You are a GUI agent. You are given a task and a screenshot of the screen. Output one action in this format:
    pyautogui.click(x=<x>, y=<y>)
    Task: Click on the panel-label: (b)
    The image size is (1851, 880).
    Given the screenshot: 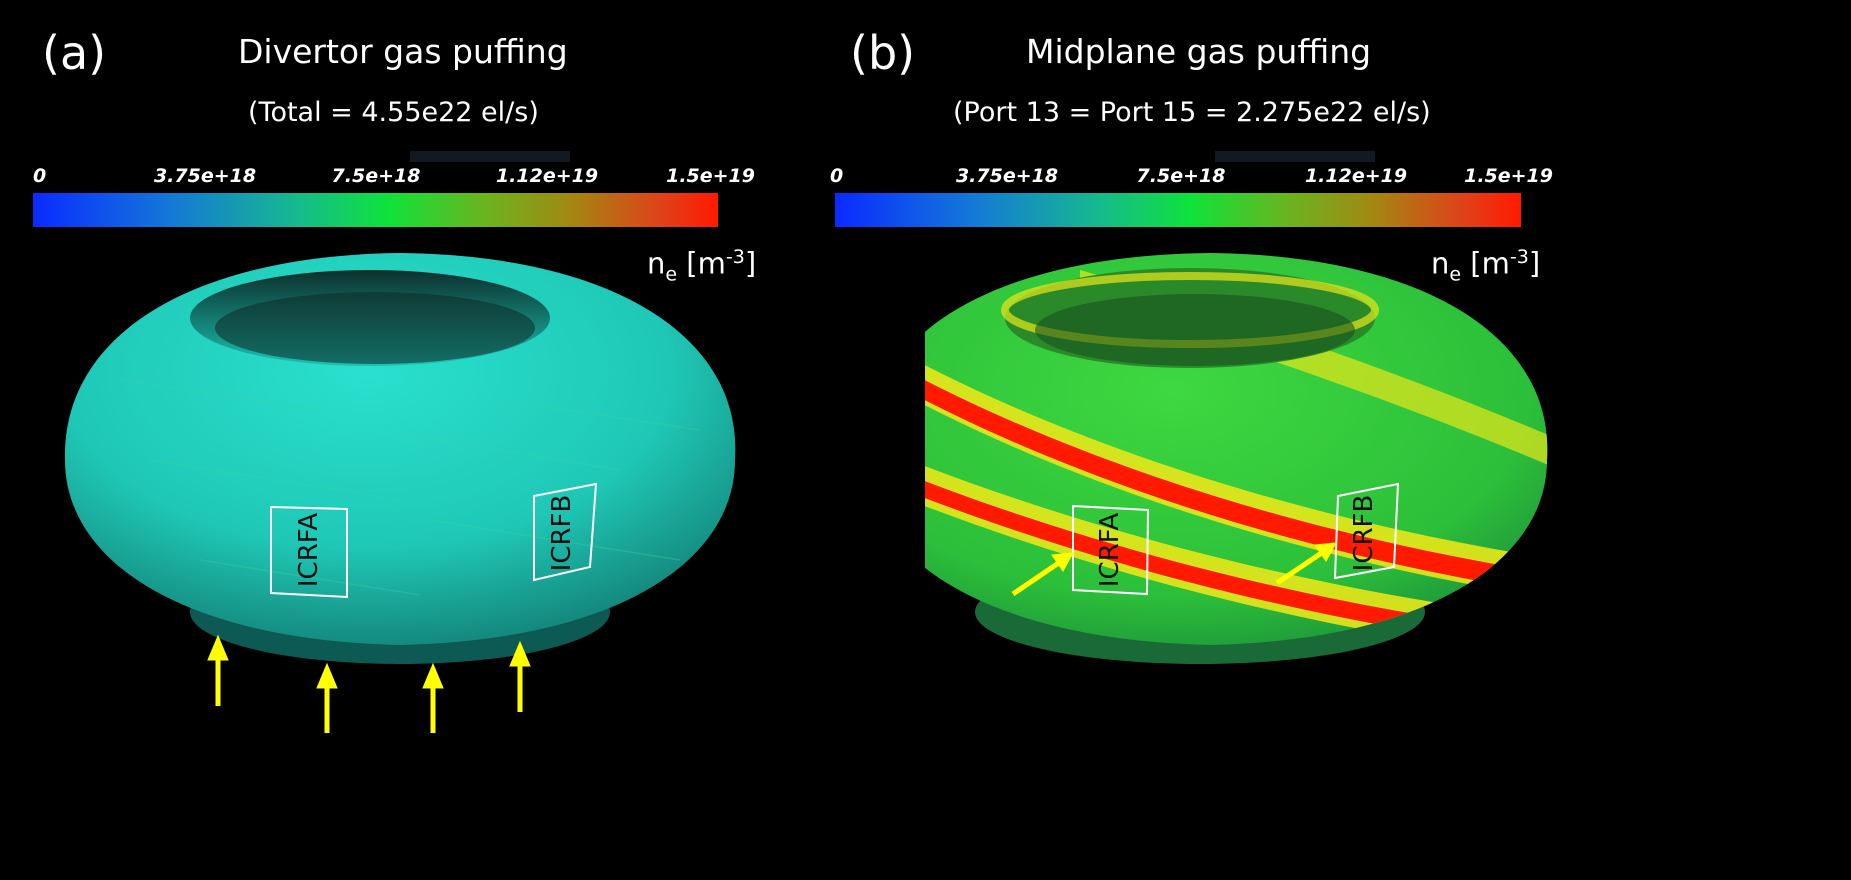 What is the action you would take?
    pyautogui.click(x=883, y=53)
    